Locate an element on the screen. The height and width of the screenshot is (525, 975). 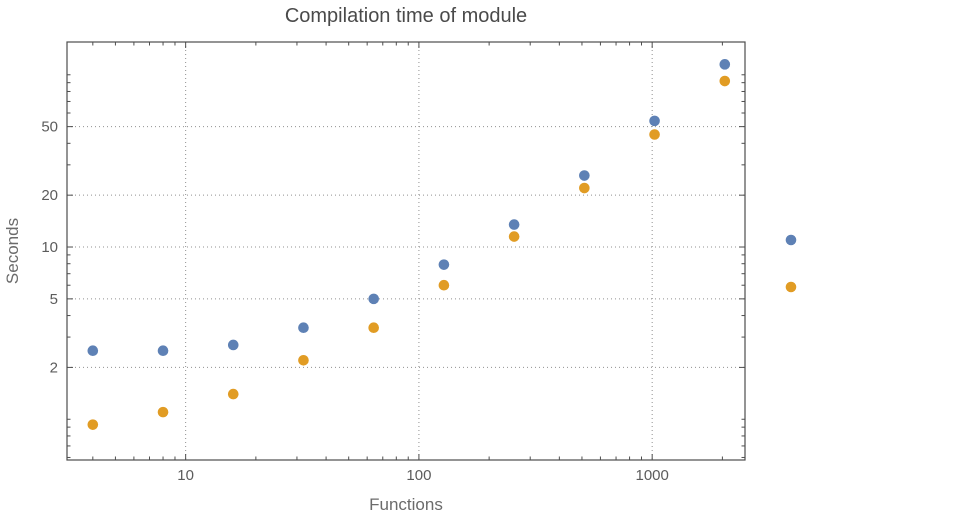
x-tick-label-100: 100 is located at coordinates (418, 475).